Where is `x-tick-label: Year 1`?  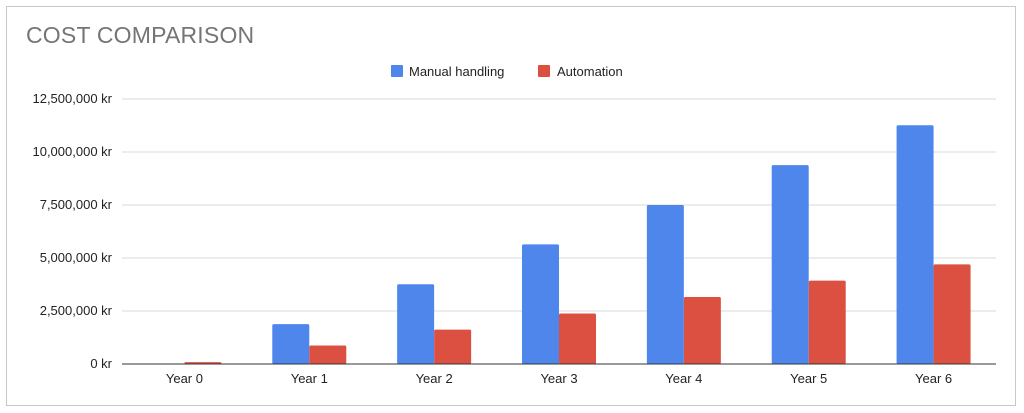 x-tick-label: Year 1 is located at coordinates (309, 378).